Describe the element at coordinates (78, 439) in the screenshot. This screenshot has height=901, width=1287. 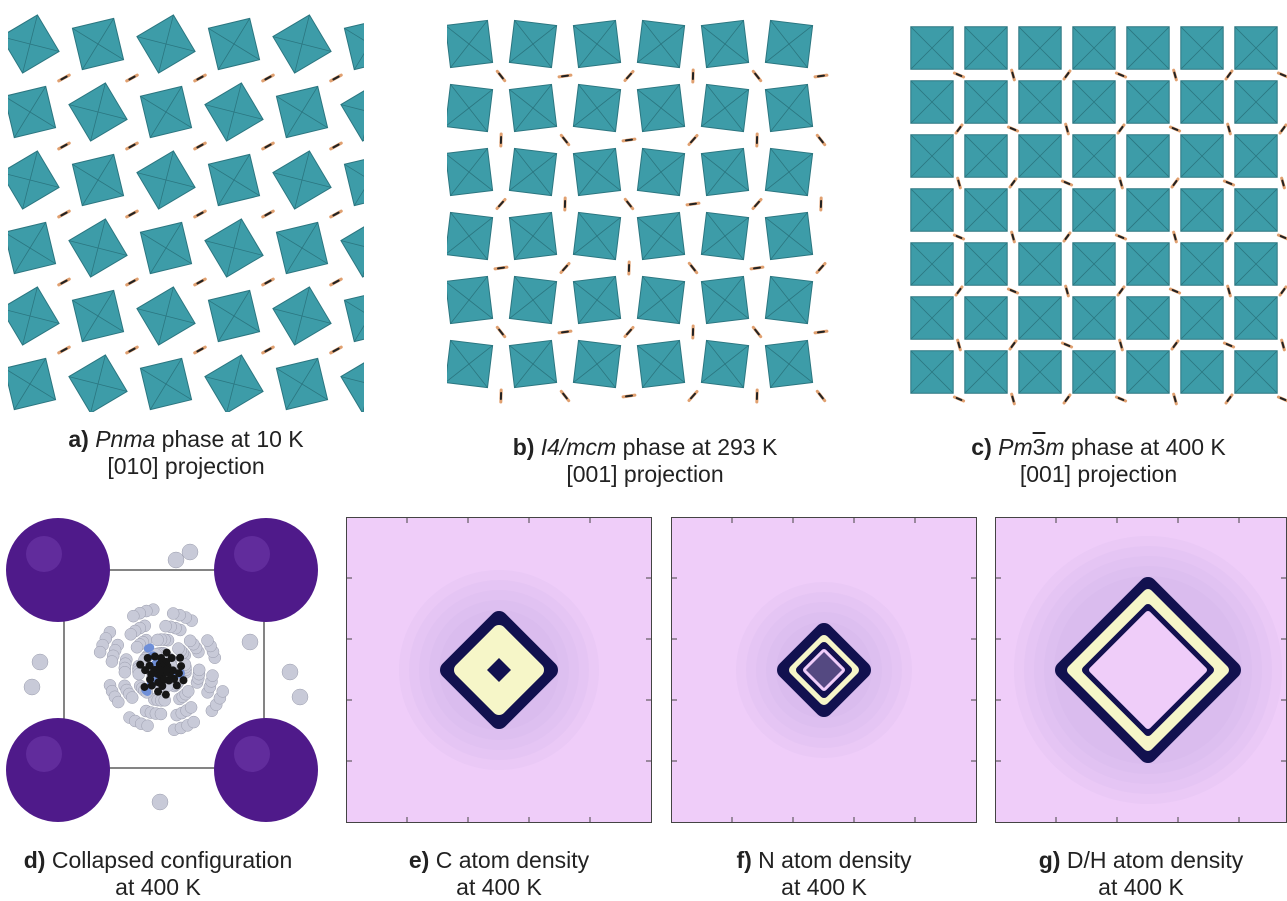
I see `caption-a-letter: a)` at that location.